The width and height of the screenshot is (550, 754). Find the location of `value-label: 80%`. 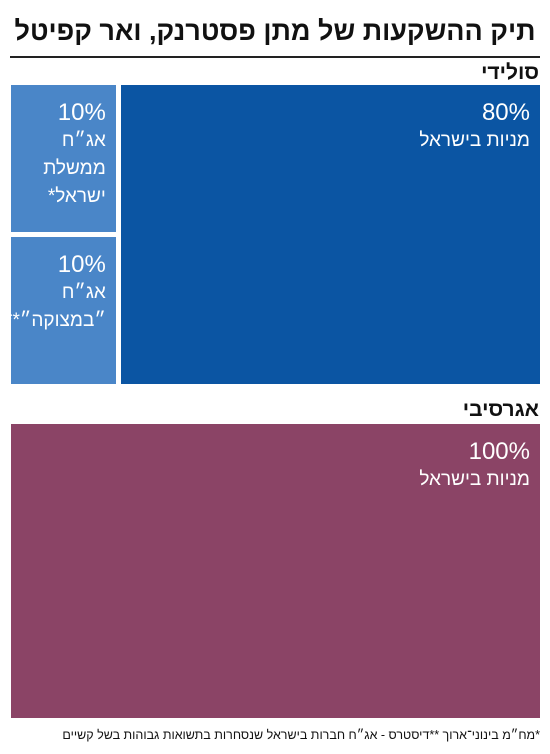

value-label: 80% is located at coordinates (505, 112).